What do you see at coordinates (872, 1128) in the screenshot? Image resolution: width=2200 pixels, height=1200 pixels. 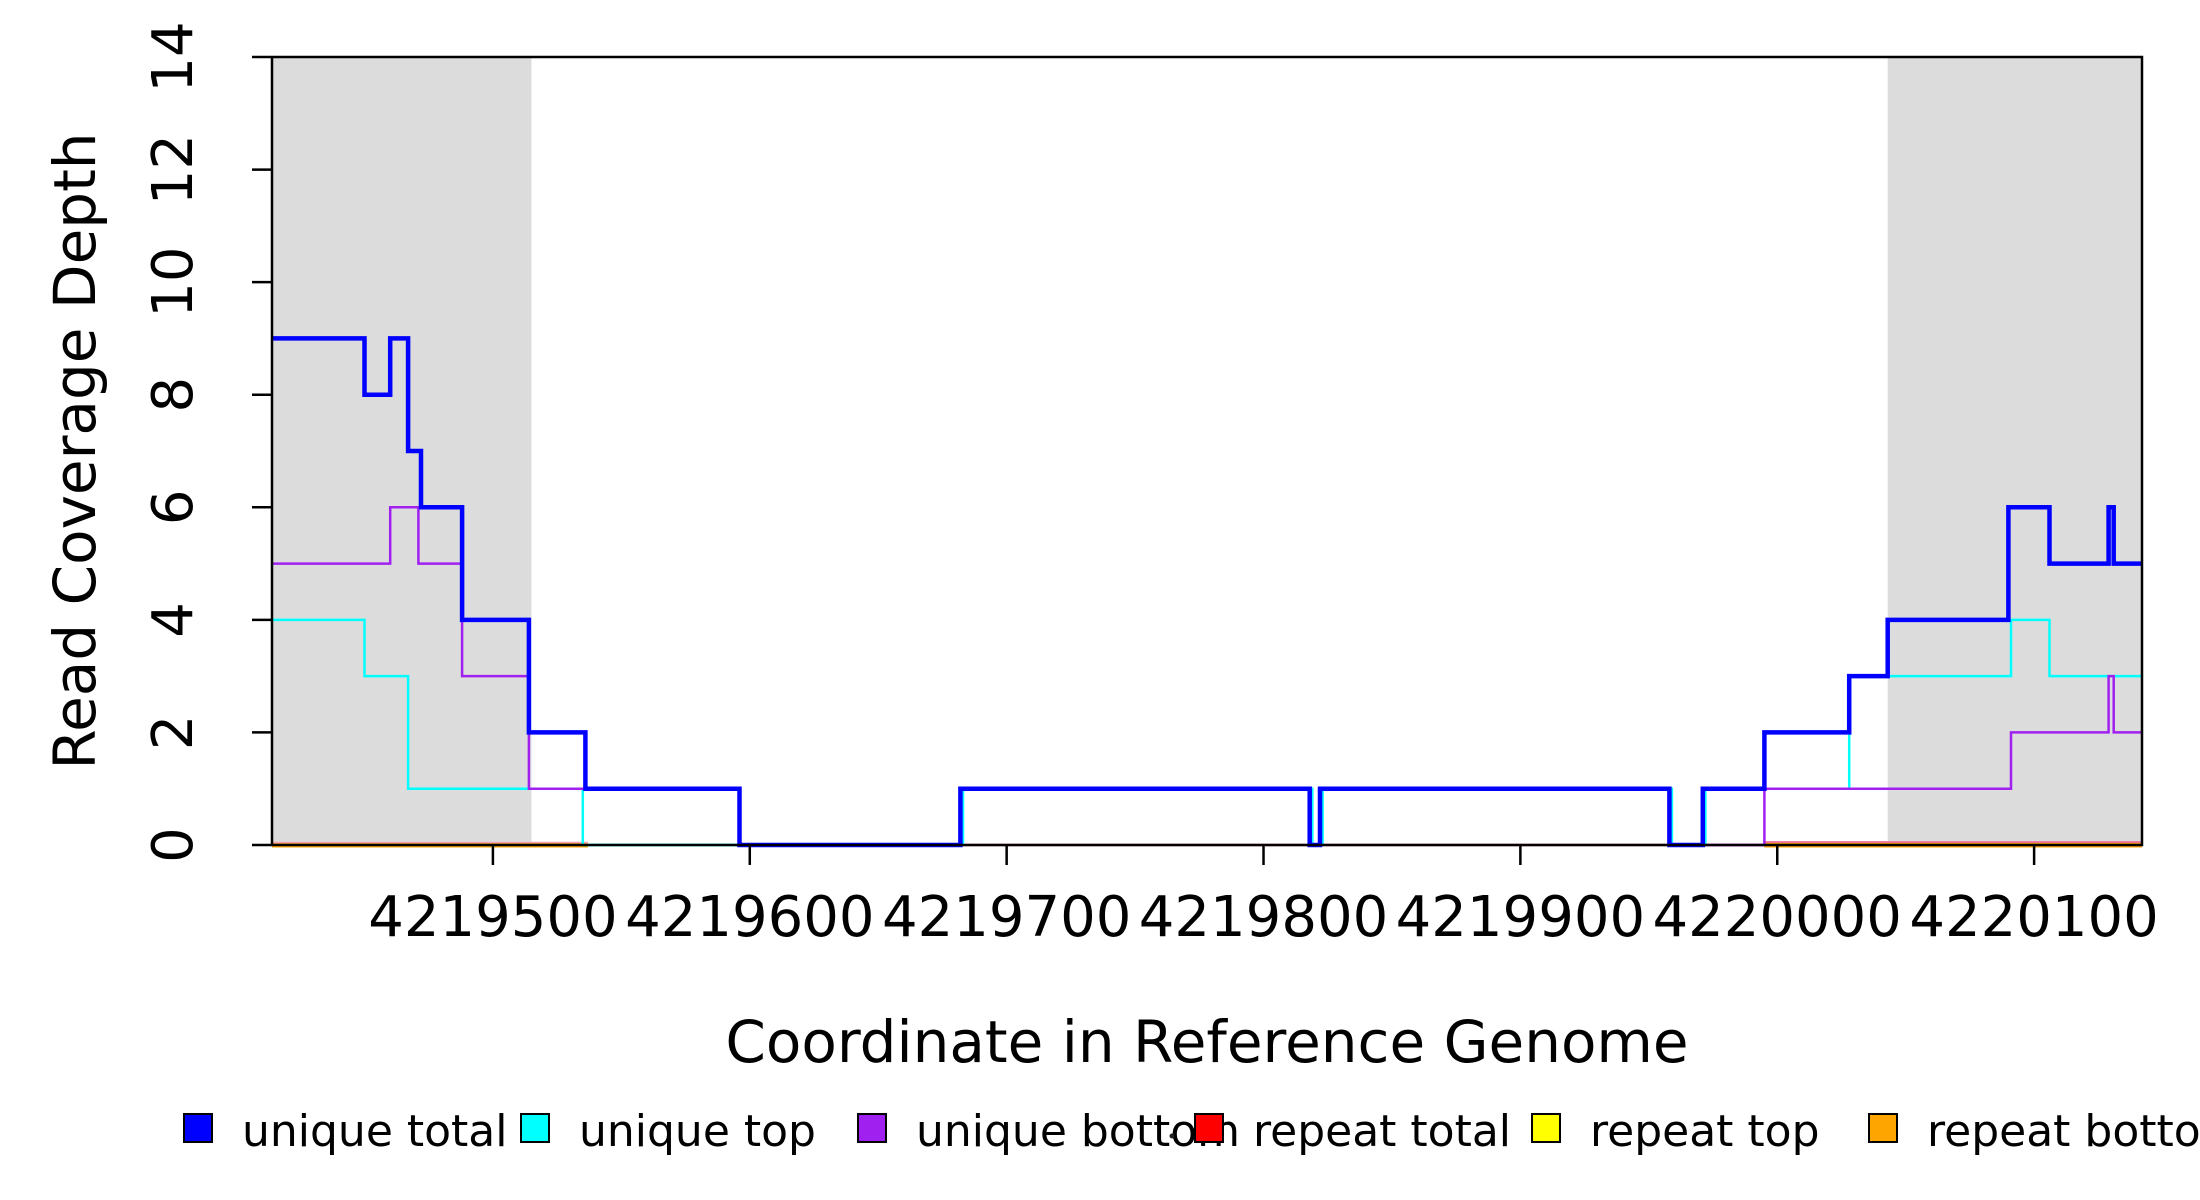 I see `legend-swatch-unique-bottom` at bounding box center [872, 1128].